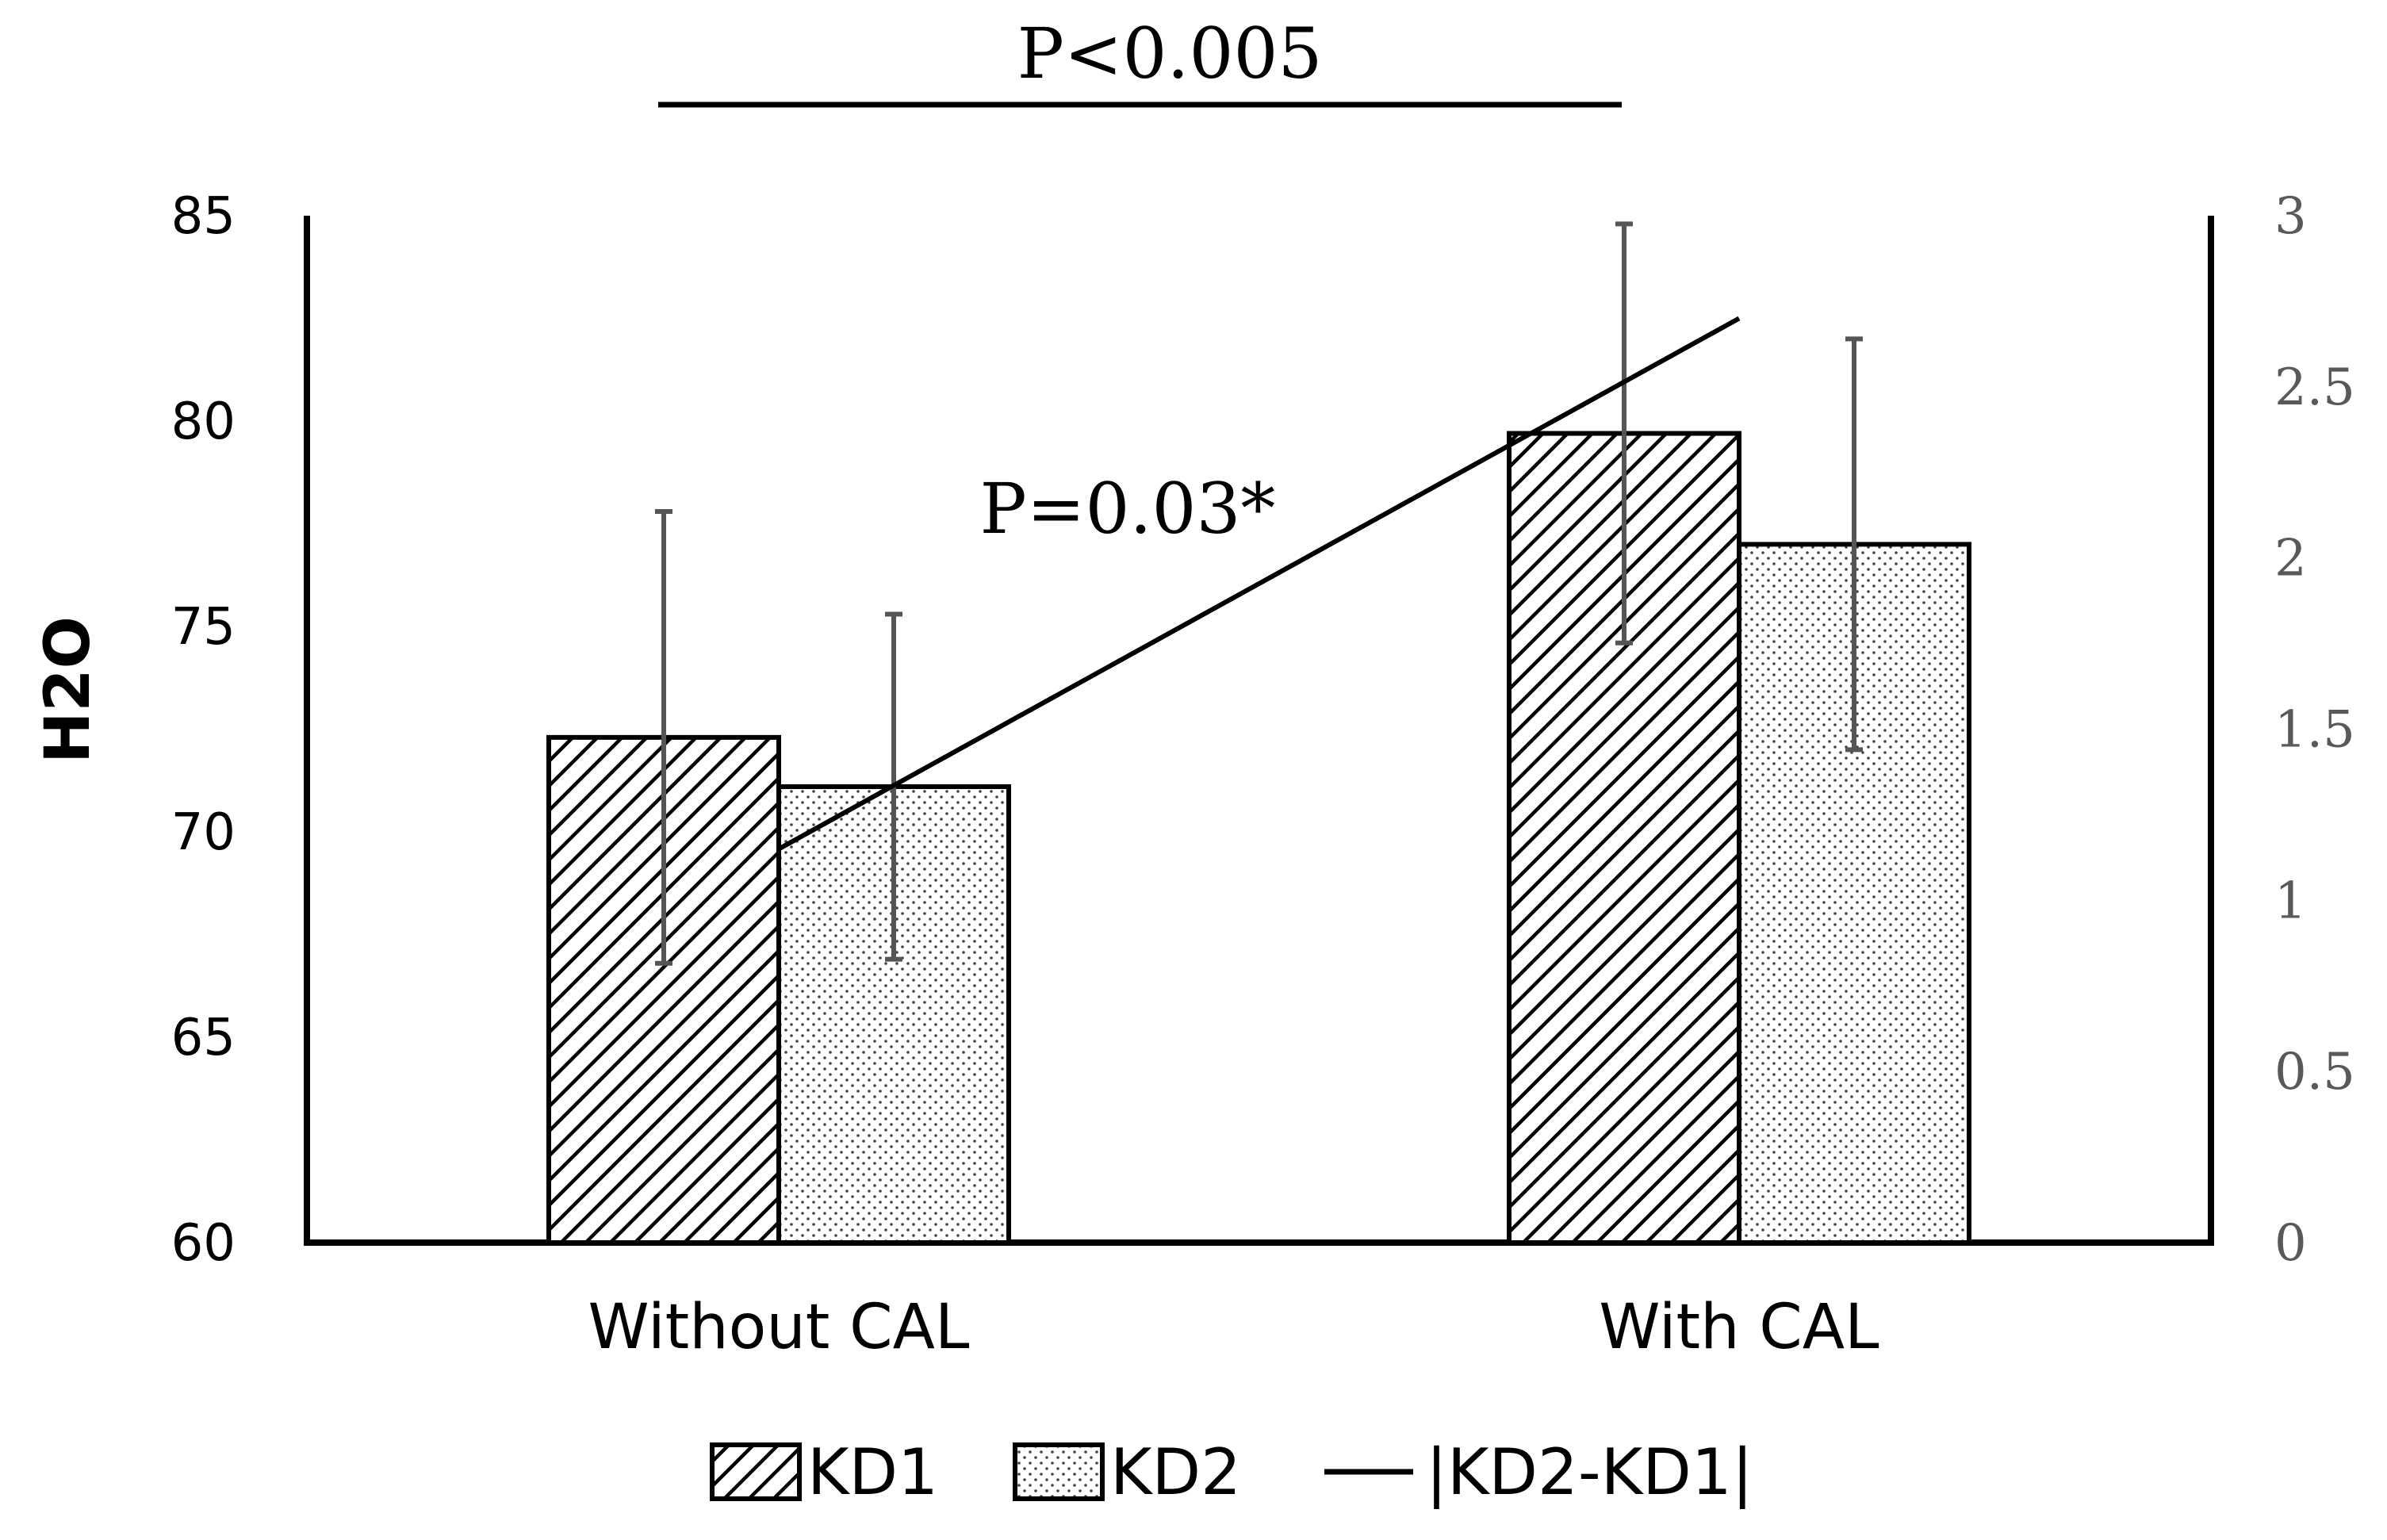  I want to click on right-tick-label: 1.5, so click(2314, 730).